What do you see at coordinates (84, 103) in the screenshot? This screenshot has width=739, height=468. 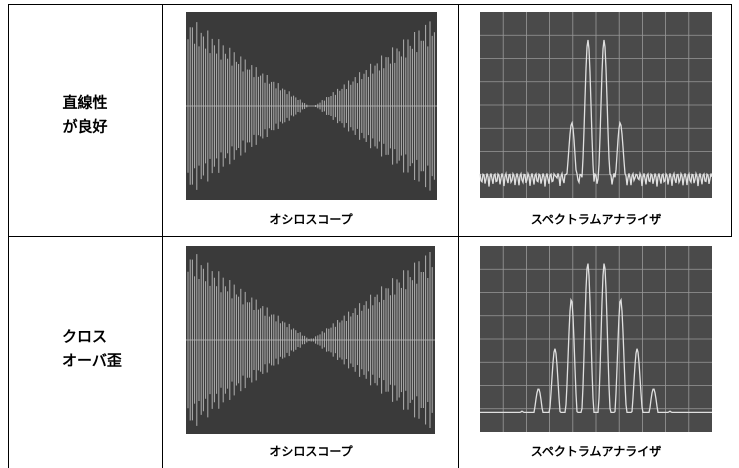 I see `row-label: 直線性` at bounding box center [84, 103].